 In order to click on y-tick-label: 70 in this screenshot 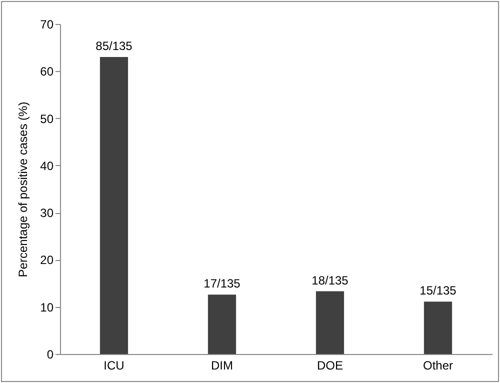, I will do `click(47, 25)`.